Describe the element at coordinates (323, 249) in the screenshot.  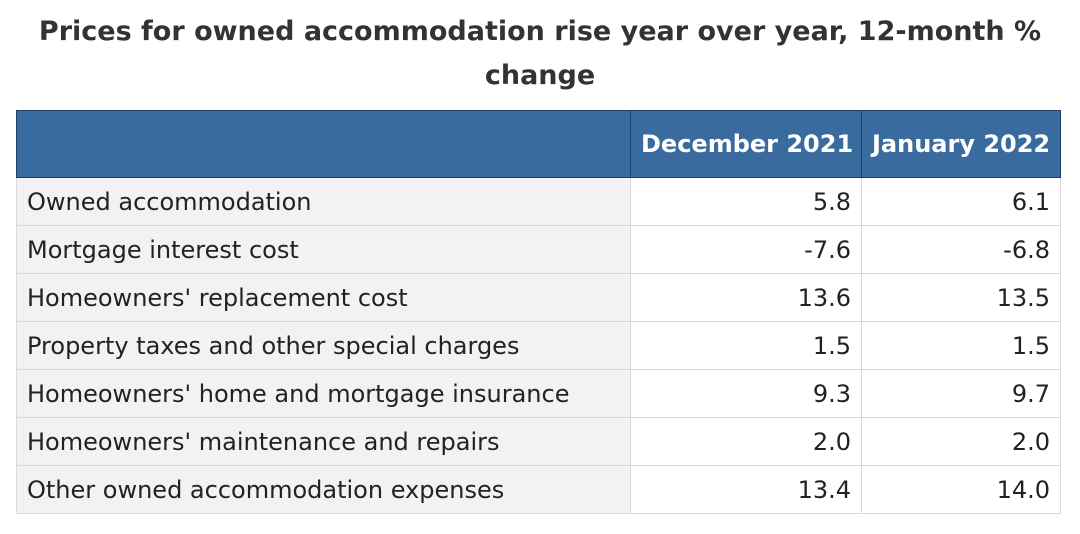
I see `row-label: Mortgage interest cost` at that location.